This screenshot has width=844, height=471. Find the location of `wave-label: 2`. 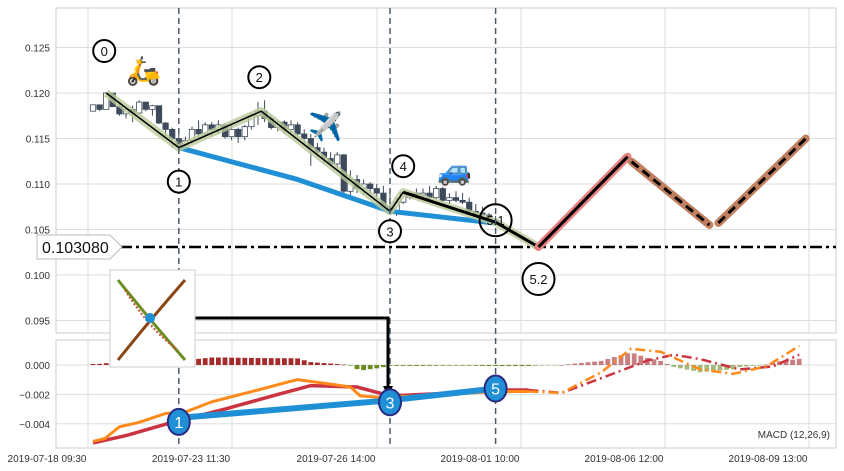

wave-label: 2 is located at coordinates (259, 77).